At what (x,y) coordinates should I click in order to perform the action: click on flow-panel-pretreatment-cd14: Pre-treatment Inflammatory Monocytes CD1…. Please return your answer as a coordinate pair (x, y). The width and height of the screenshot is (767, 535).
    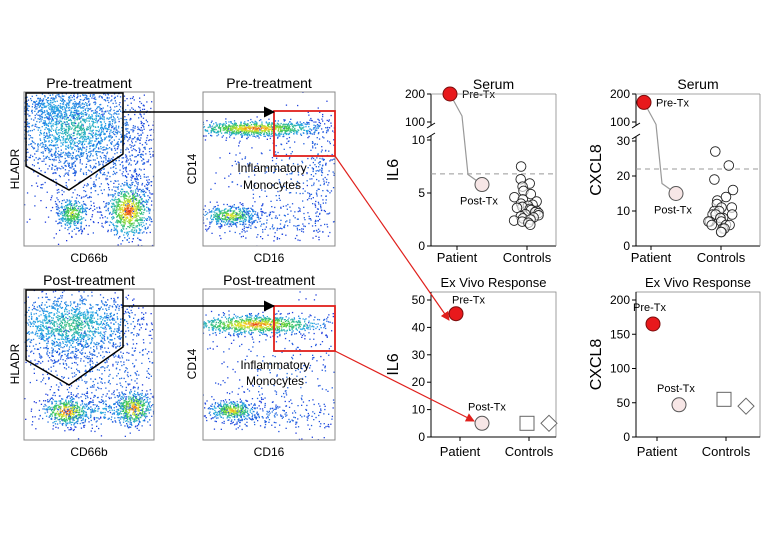
    Looking at the image, I should click on (260, 170).